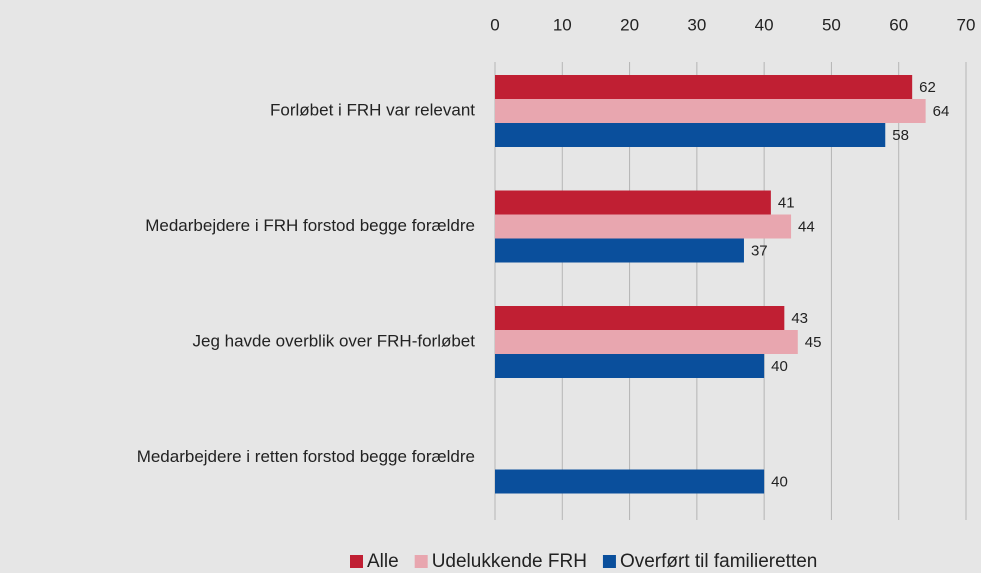  I want to click on x-tick-label: 70, so click(966, 24).